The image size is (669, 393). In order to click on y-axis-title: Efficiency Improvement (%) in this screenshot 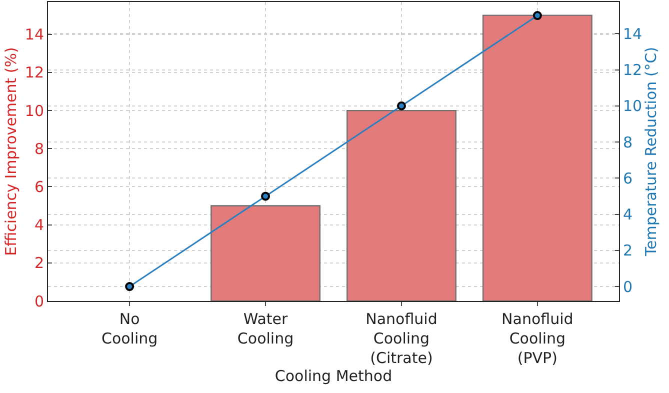, I will do `click(11, 151)`.